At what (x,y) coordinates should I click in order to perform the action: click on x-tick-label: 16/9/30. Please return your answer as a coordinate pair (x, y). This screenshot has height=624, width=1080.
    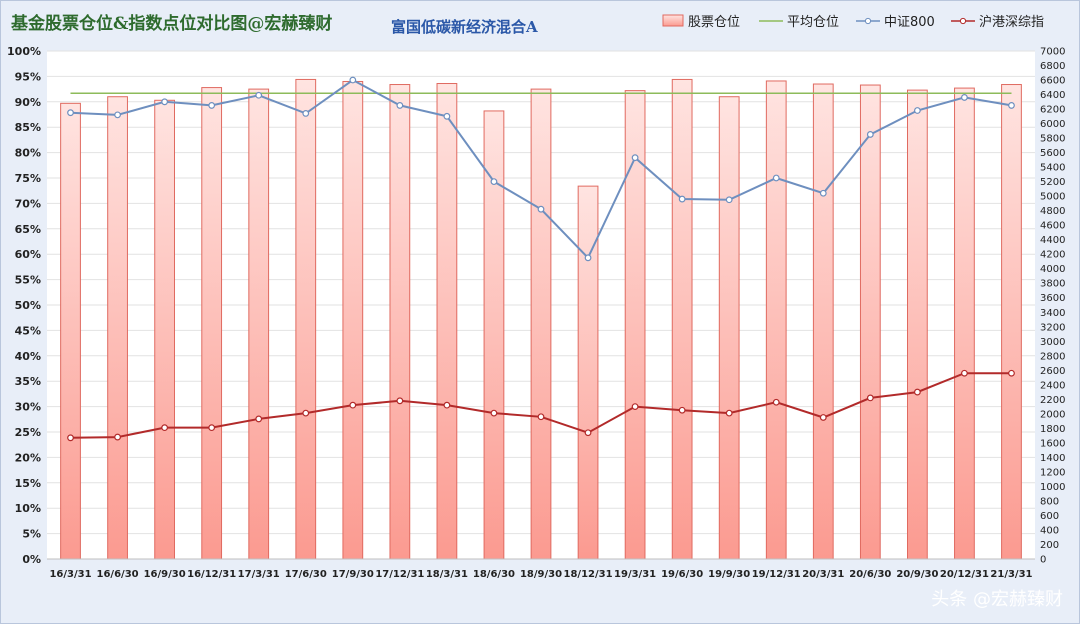
    Looking at the image, I should click on (165, 574).